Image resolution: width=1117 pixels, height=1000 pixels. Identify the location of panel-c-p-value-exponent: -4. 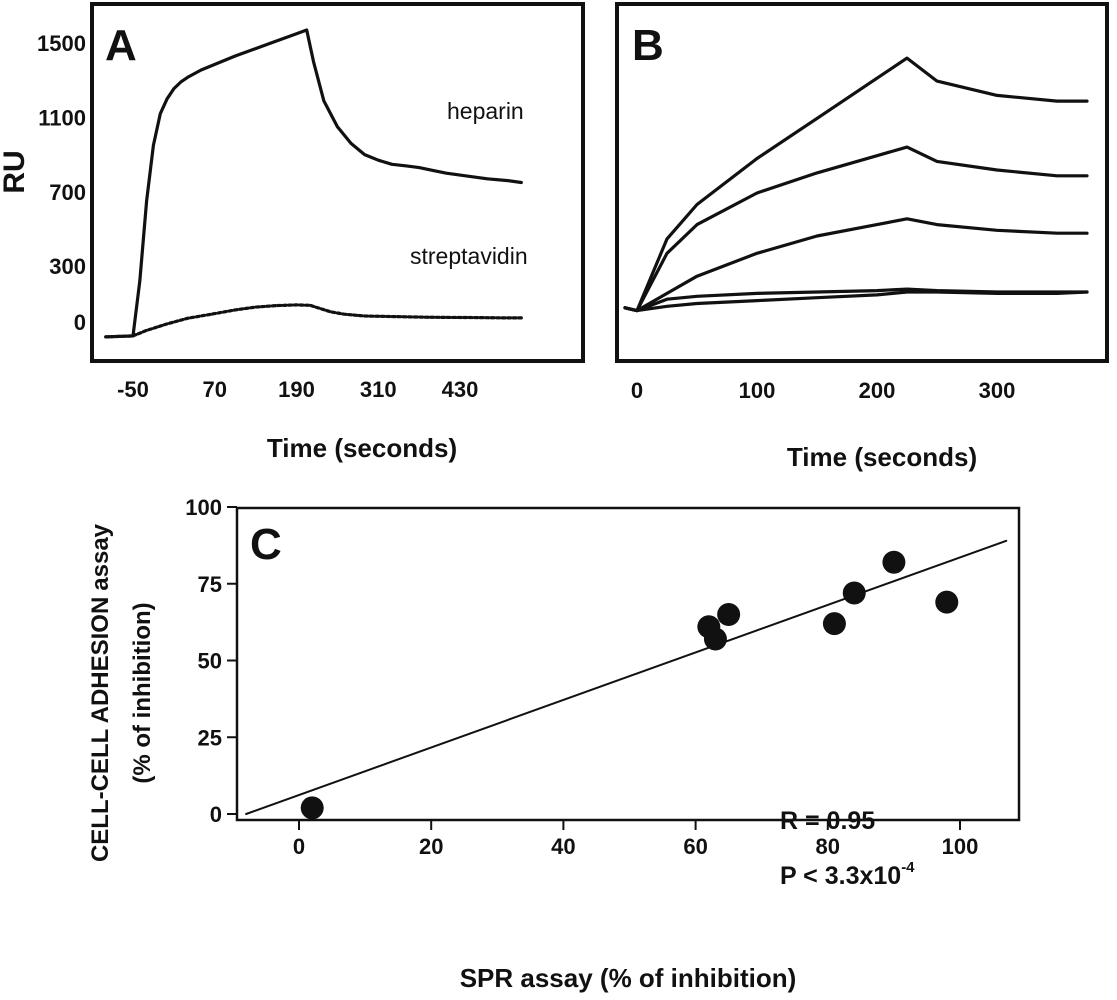
(908, 867).